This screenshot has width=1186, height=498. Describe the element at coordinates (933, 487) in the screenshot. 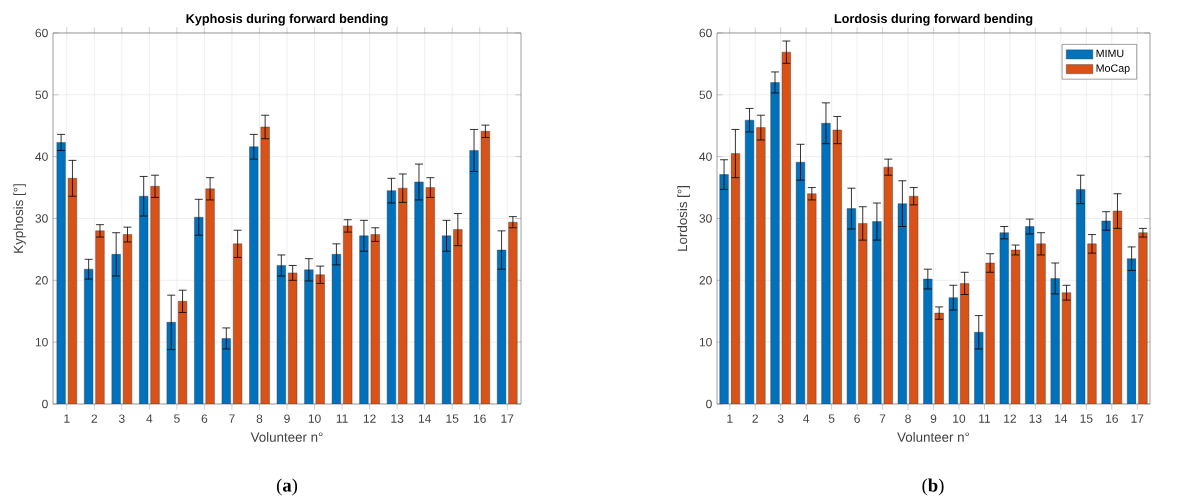

I see `text: (b)` at that location.